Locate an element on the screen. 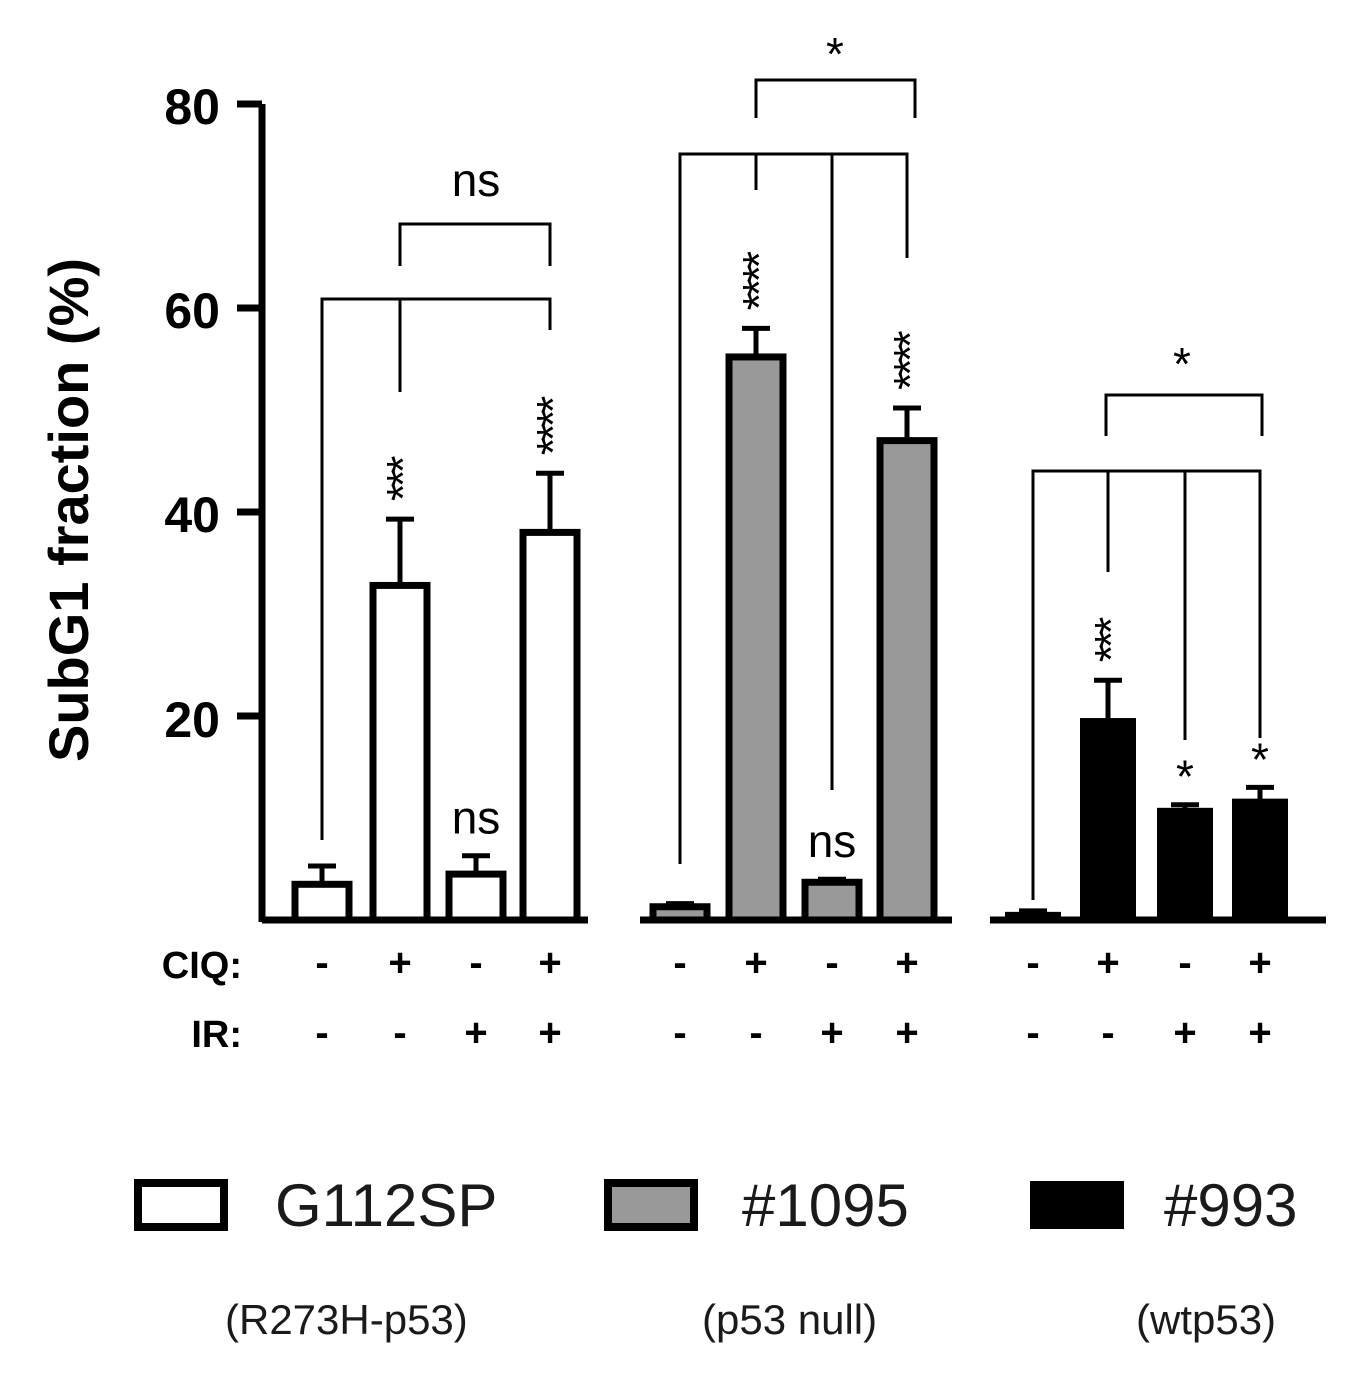  genotype-label-g112sp: (R273H-p53) is located at coordinates (346, 1319).